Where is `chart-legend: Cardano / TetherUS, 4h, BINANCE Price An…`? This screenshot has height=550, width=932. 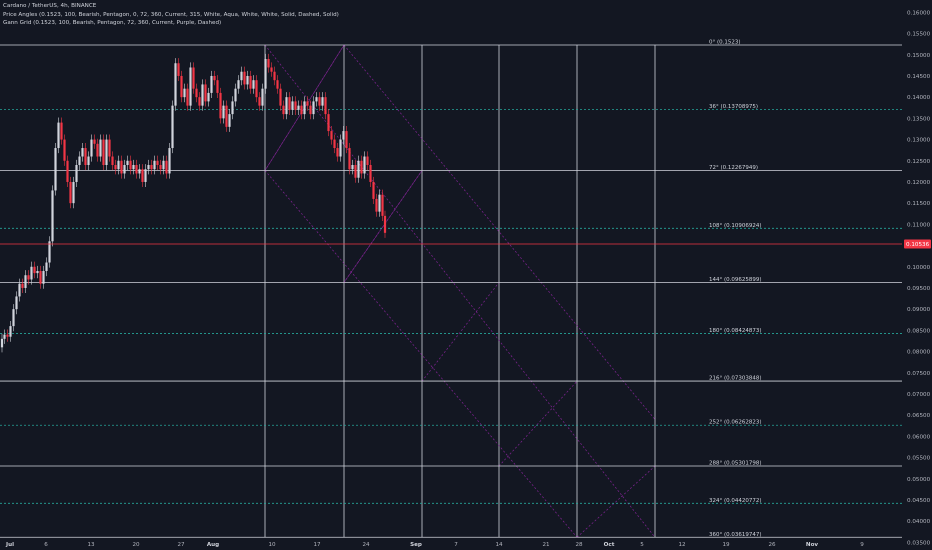 chart-legend: Cardano / TetherUS, 4h, BINANCE Price An… is located at coordinates (171, 15).